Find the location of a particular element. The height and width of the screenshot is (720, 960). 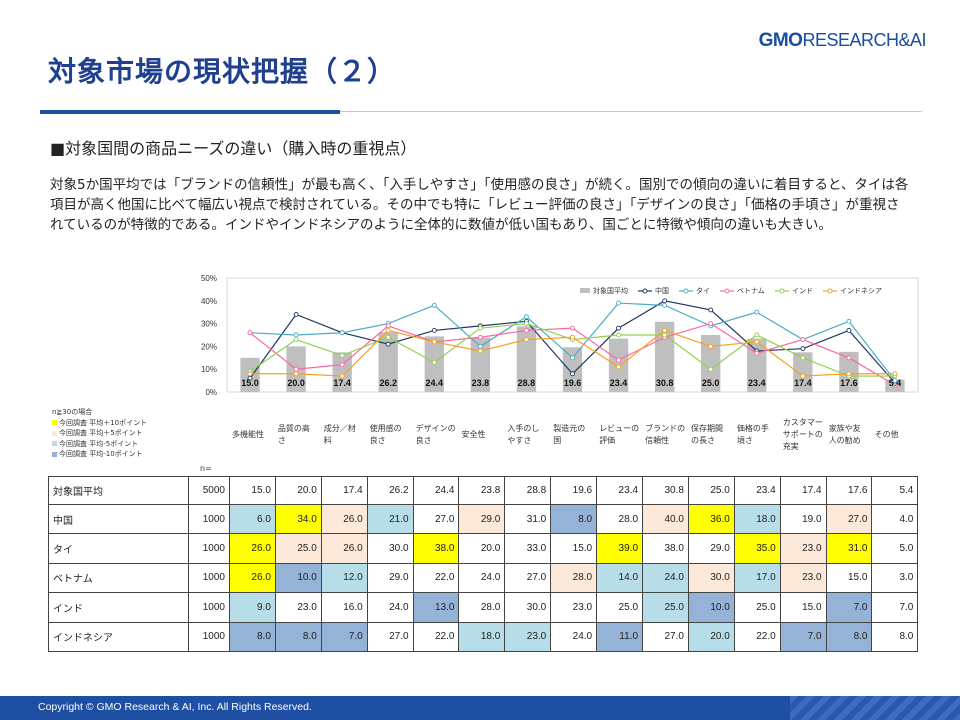

category-label-line: 頃さ is located at coordinates (744, 440).